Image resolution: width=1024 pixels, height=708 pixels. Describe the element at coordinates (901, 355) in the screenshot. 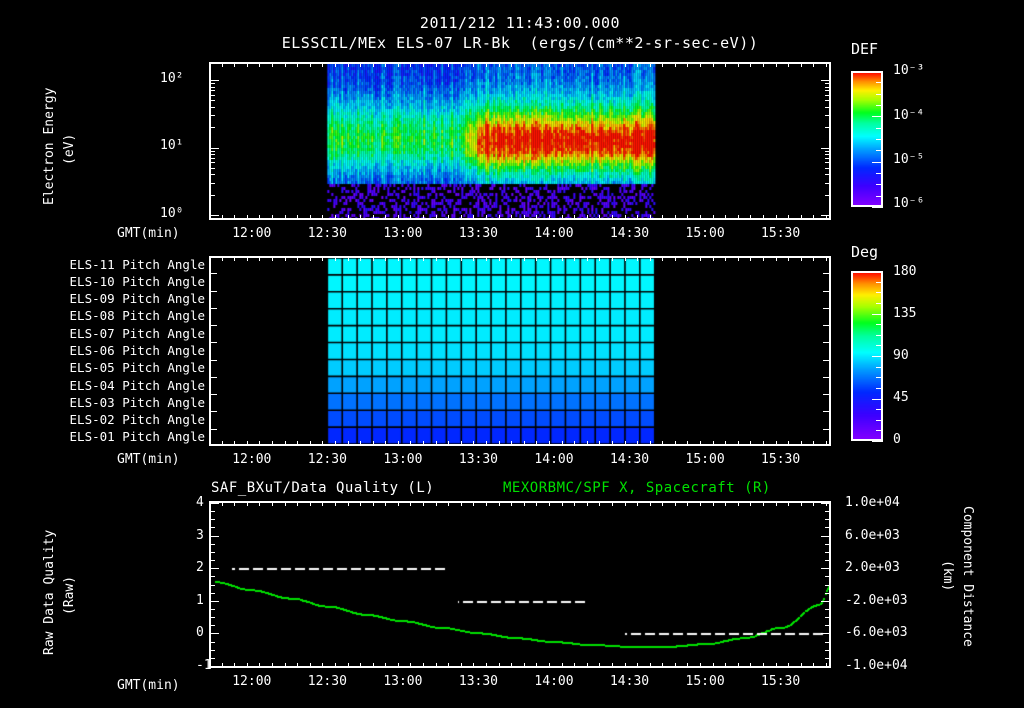

I see `deg-tick-90: 90` at that location.